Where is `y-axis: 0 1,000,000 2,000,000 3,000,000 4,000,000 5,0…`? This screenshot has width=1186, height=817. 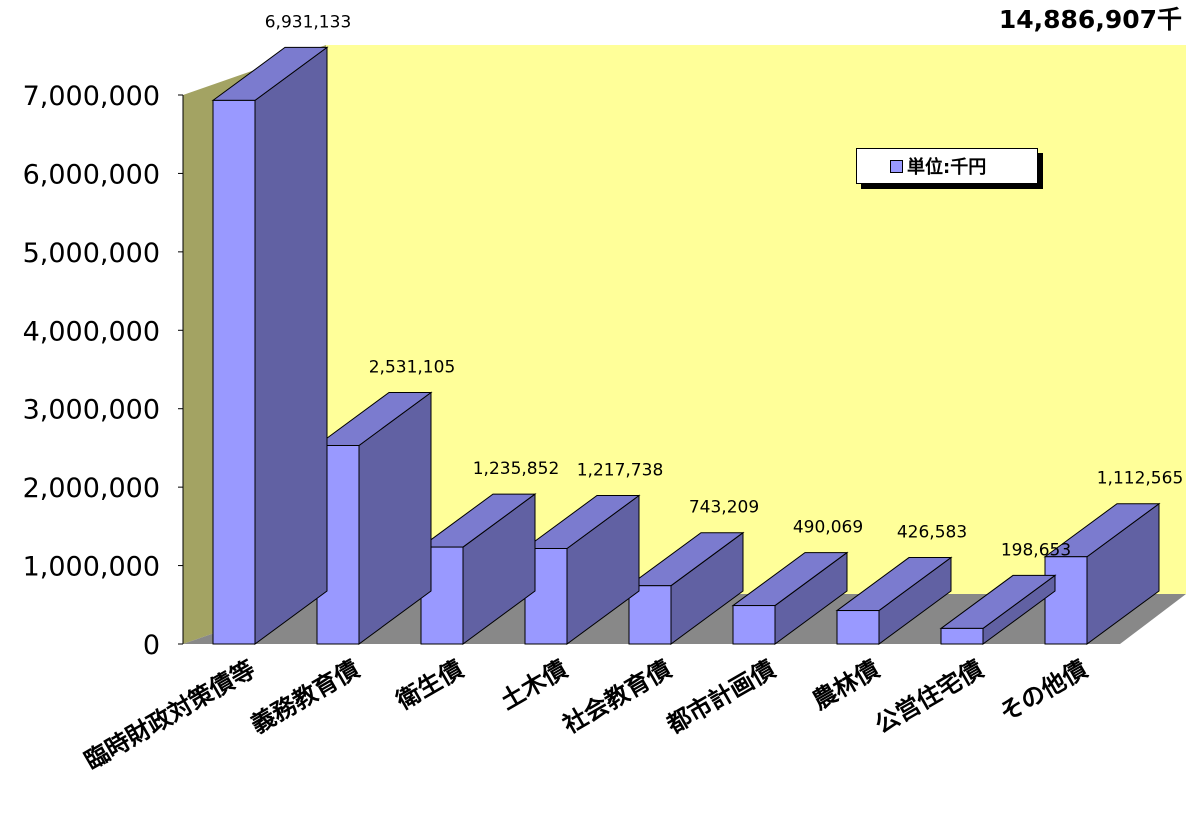 y-axis: 0 1,000,000 2,000,000 3,000,000 4,000,000 5,0… is located at coordinates (103, 371).